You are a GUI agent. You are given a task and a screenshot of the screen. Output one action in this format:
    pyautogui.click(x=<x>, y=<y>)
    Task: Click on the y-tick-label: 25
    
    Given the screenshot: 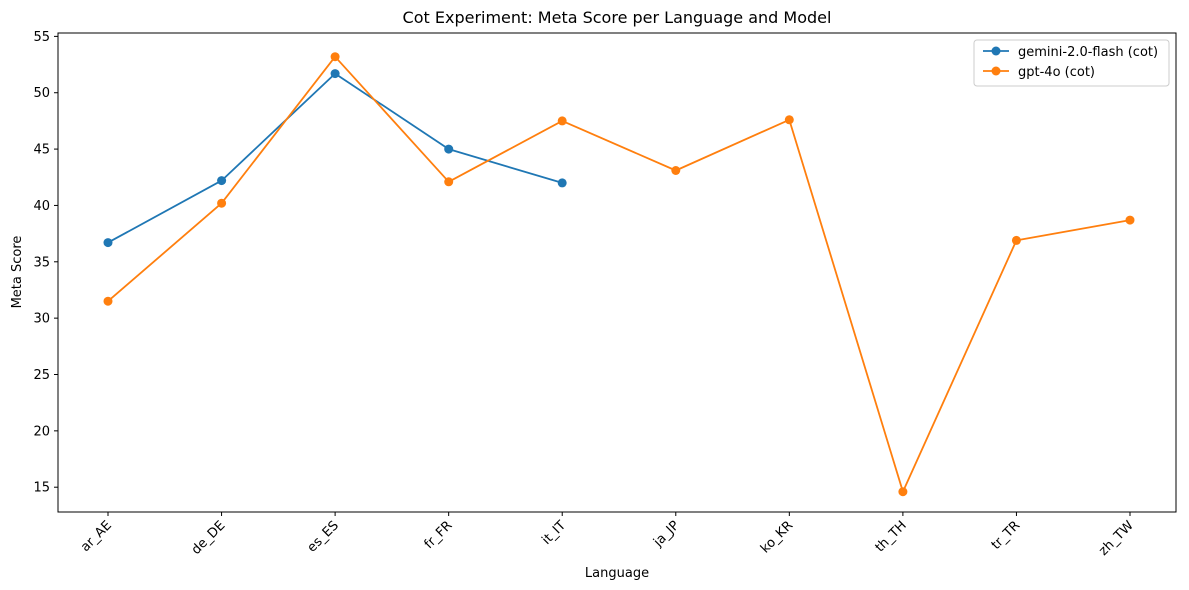 What is the action you would take?
    pyautogui.click(x=41, y=375)
    